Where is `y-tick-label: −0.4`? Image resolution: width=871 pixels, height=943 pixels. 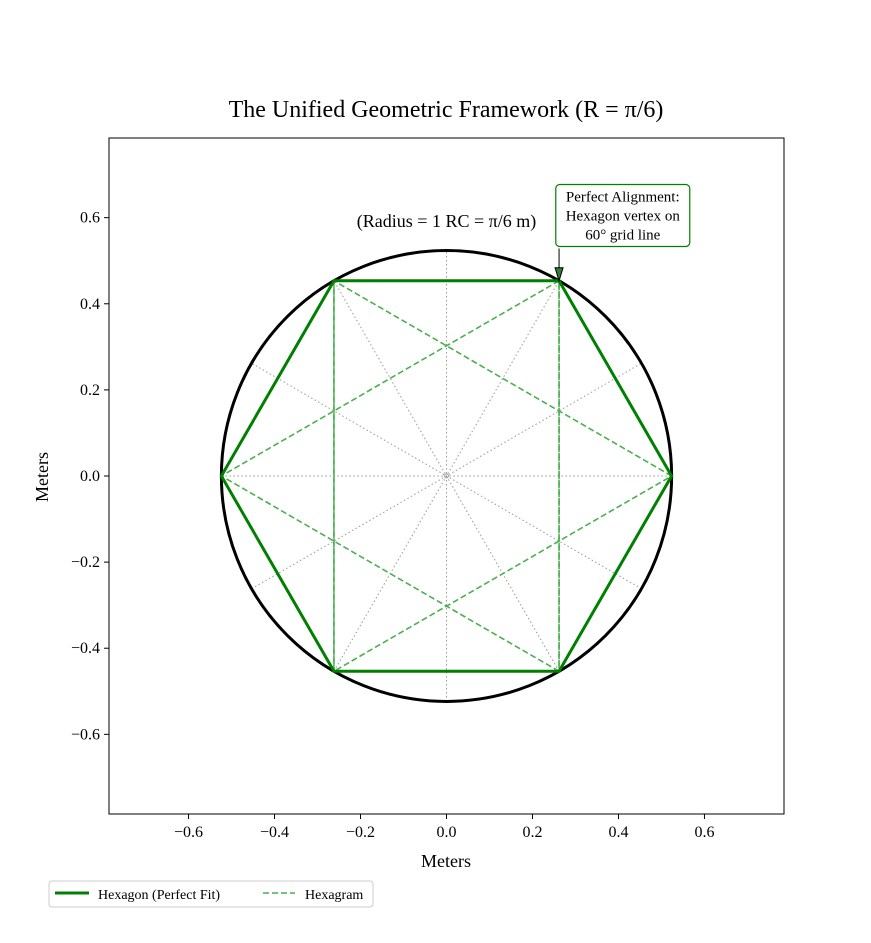
y-tick-label: −0.4 is located at coordinates (85, 648).